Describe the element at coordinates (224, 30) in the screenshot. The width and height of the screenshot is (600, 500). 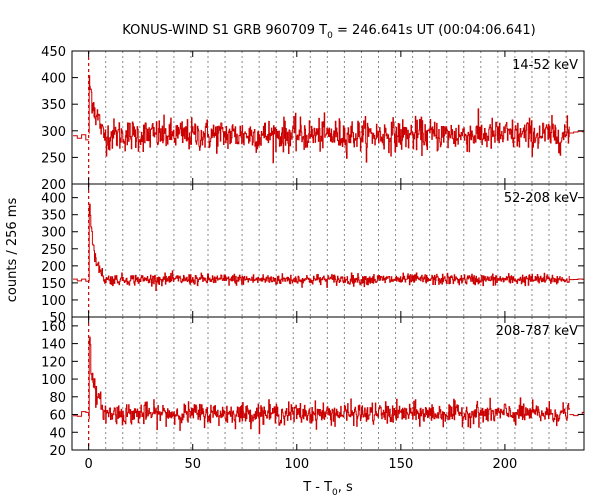
I see `chart-title-prefix: KONUS-WIND S1 GRB 960709 T` at that location.